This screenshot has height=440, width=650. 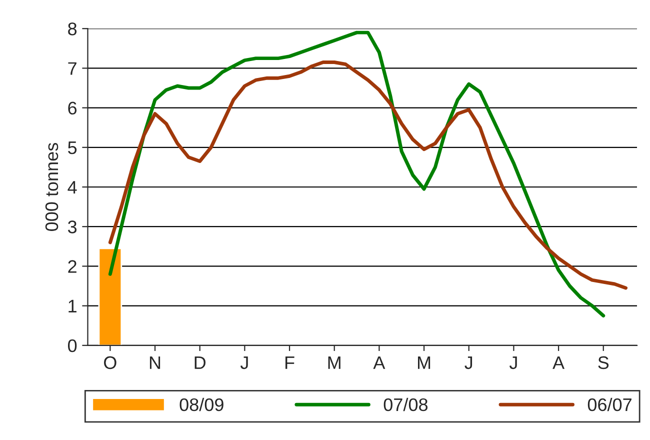 I want to click on y-tick-label: 2, so click(x=72, y=266).